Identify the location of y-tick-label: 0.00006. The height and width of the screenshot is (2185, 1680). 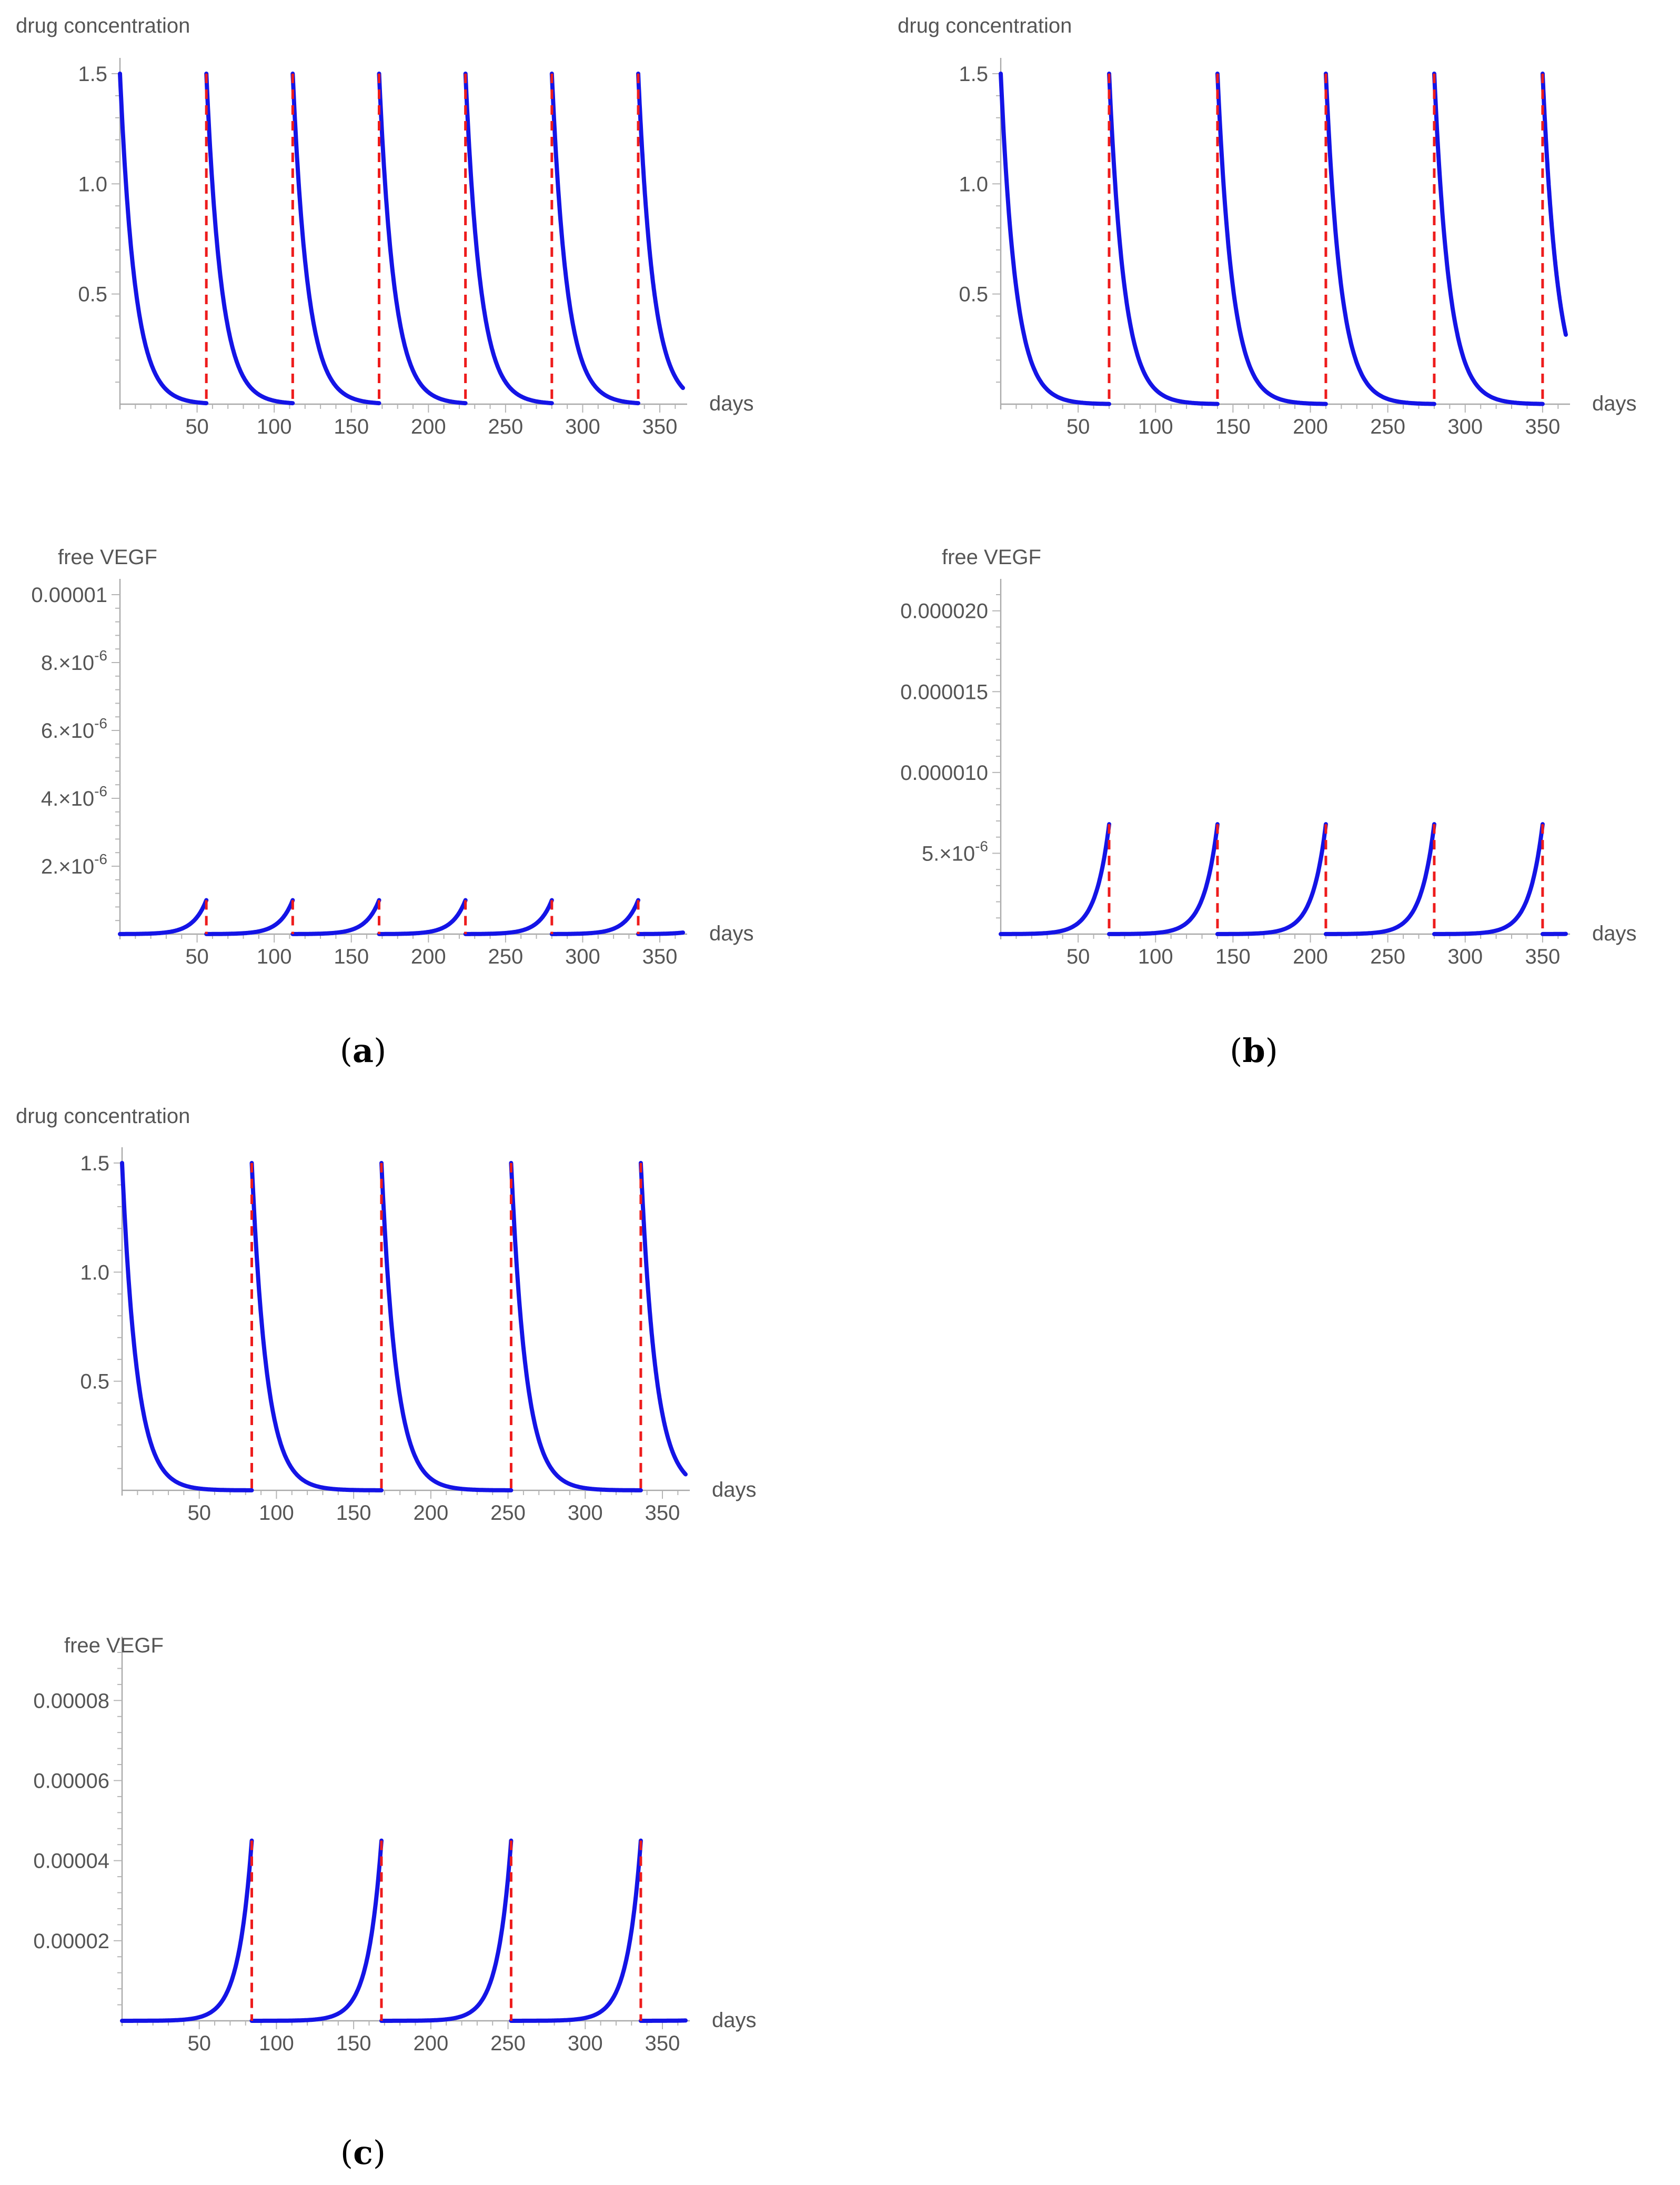
(71, 1780).